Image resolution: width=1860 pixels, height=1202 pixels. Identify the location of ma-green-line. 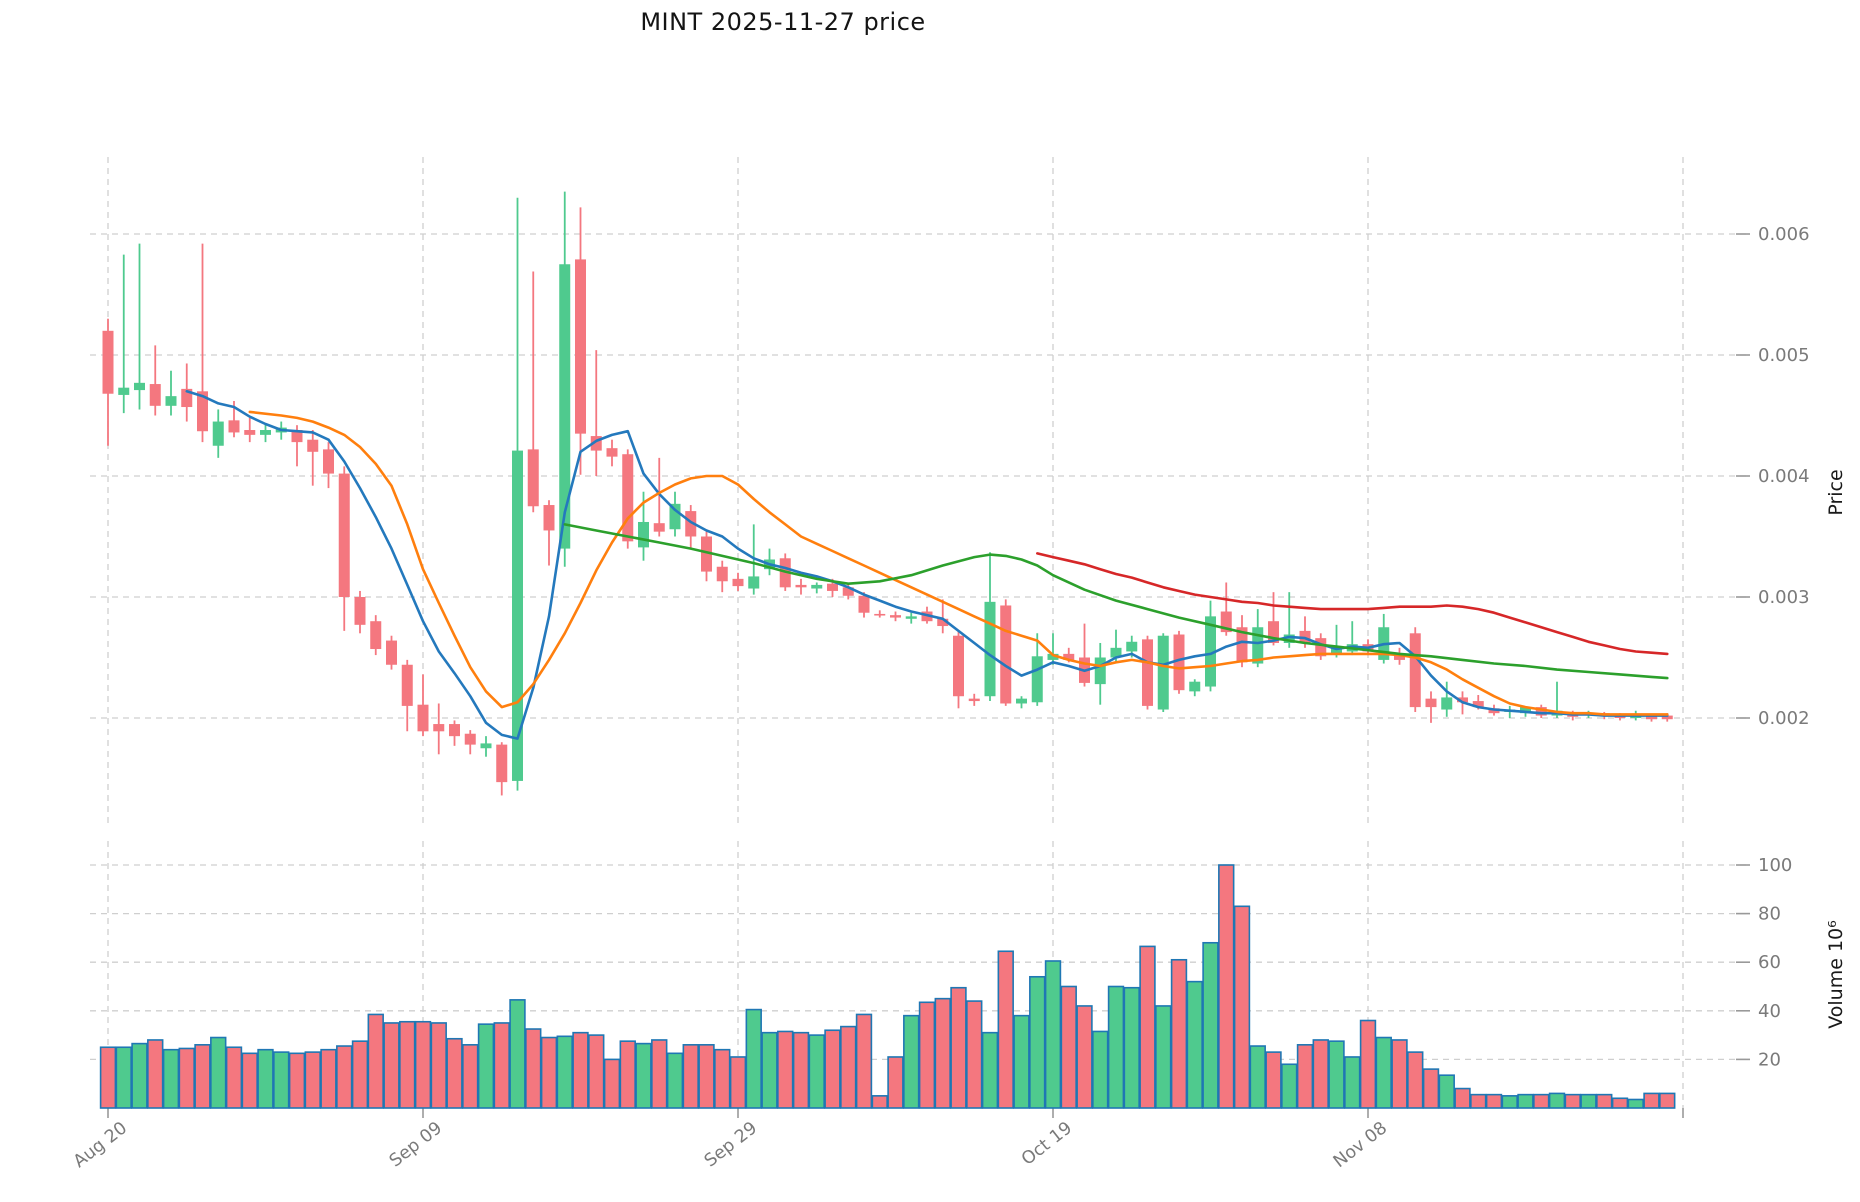
(1116, 601).